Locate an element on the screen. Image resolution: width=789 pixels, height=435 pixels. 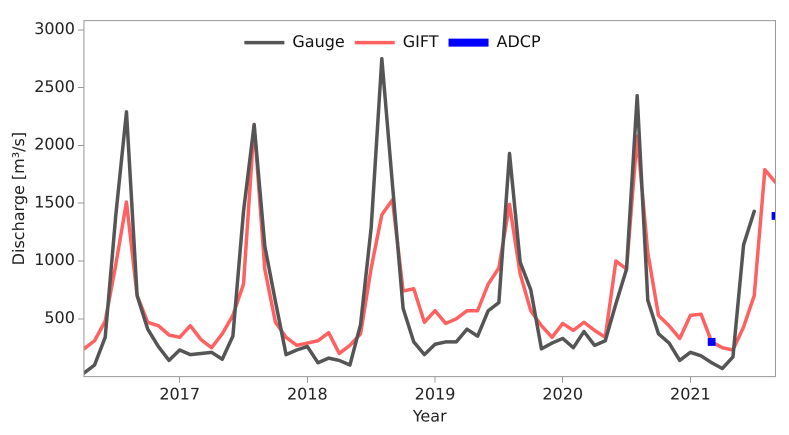
x-tick-label: 2018 is located at coordinates (307, 394).